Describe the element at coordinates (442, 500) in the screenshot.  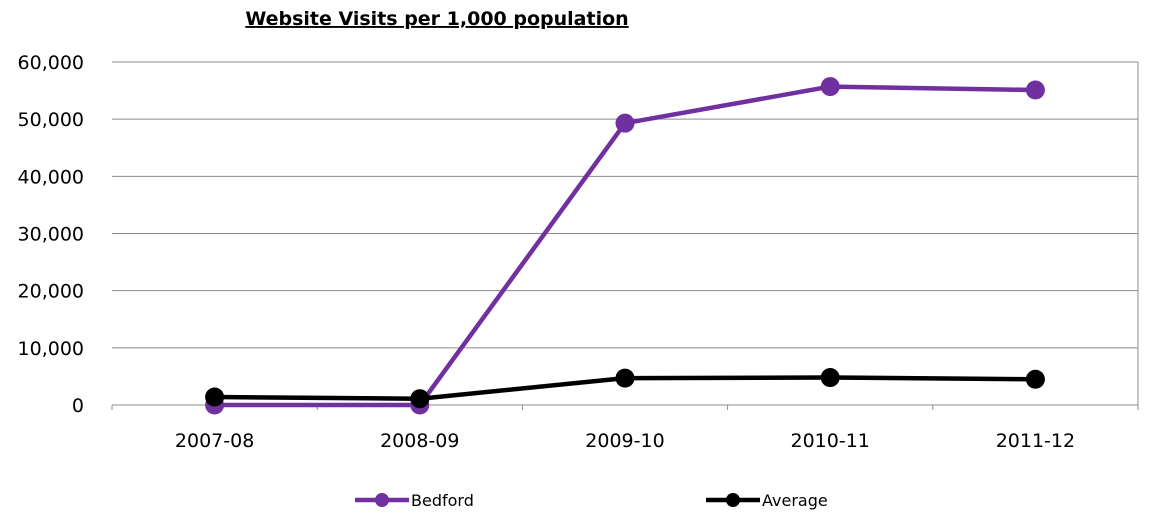
I see `legend-label-bedford: Bedford` at that location.